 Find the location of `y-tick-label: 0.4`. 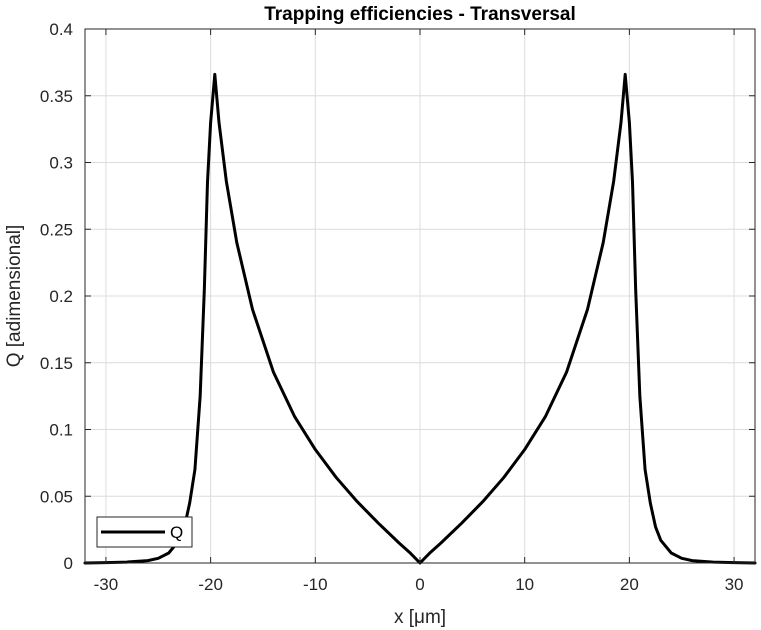

y-tick-label: 0.4 is located at coordinates (61, 29).